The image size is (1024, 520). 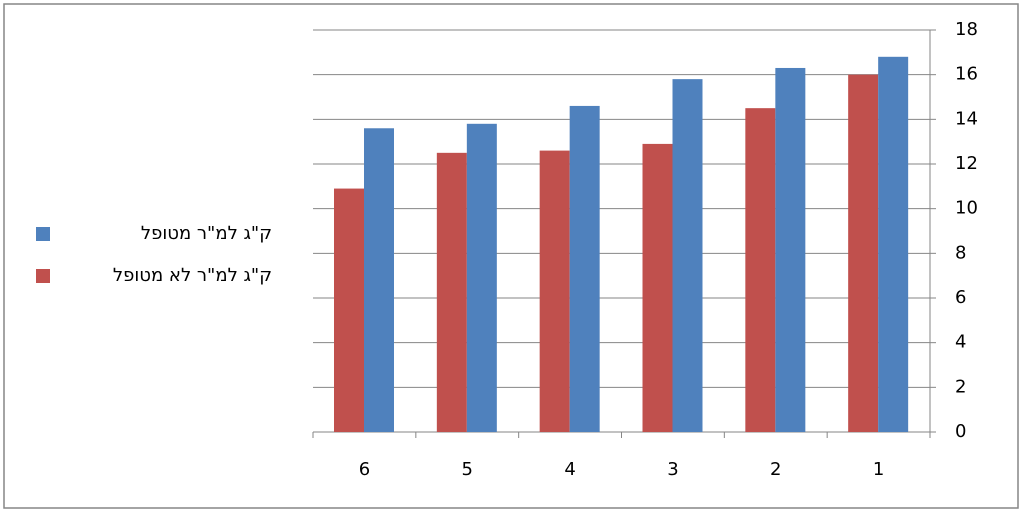 What do you see at coordinates (966, 118) in the screenshot?
I see `y-tick-label: 14` at bounding box center [966, 118].